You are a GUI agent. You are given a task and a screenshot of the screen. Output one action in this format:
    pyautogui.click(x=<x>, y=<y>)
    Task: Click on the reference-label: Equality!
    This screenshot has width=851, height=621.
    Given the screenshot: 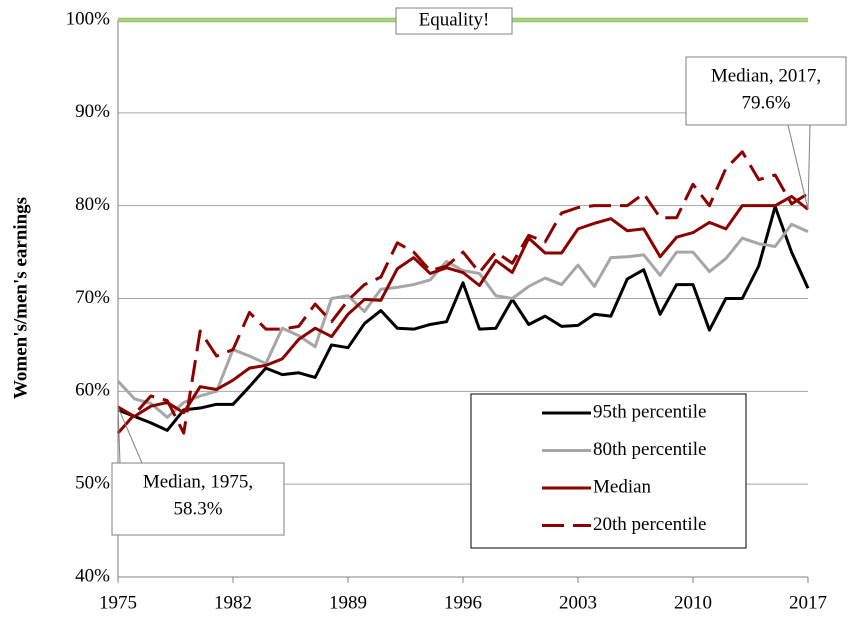 What is the action you would take?
    pyautogui.click(x=454, y=19)
    